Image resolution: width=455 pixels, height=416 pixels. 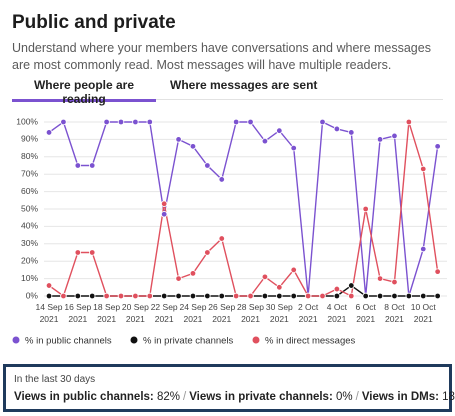 I want to click on summary-value: 18%, so click(x=448, y=397).